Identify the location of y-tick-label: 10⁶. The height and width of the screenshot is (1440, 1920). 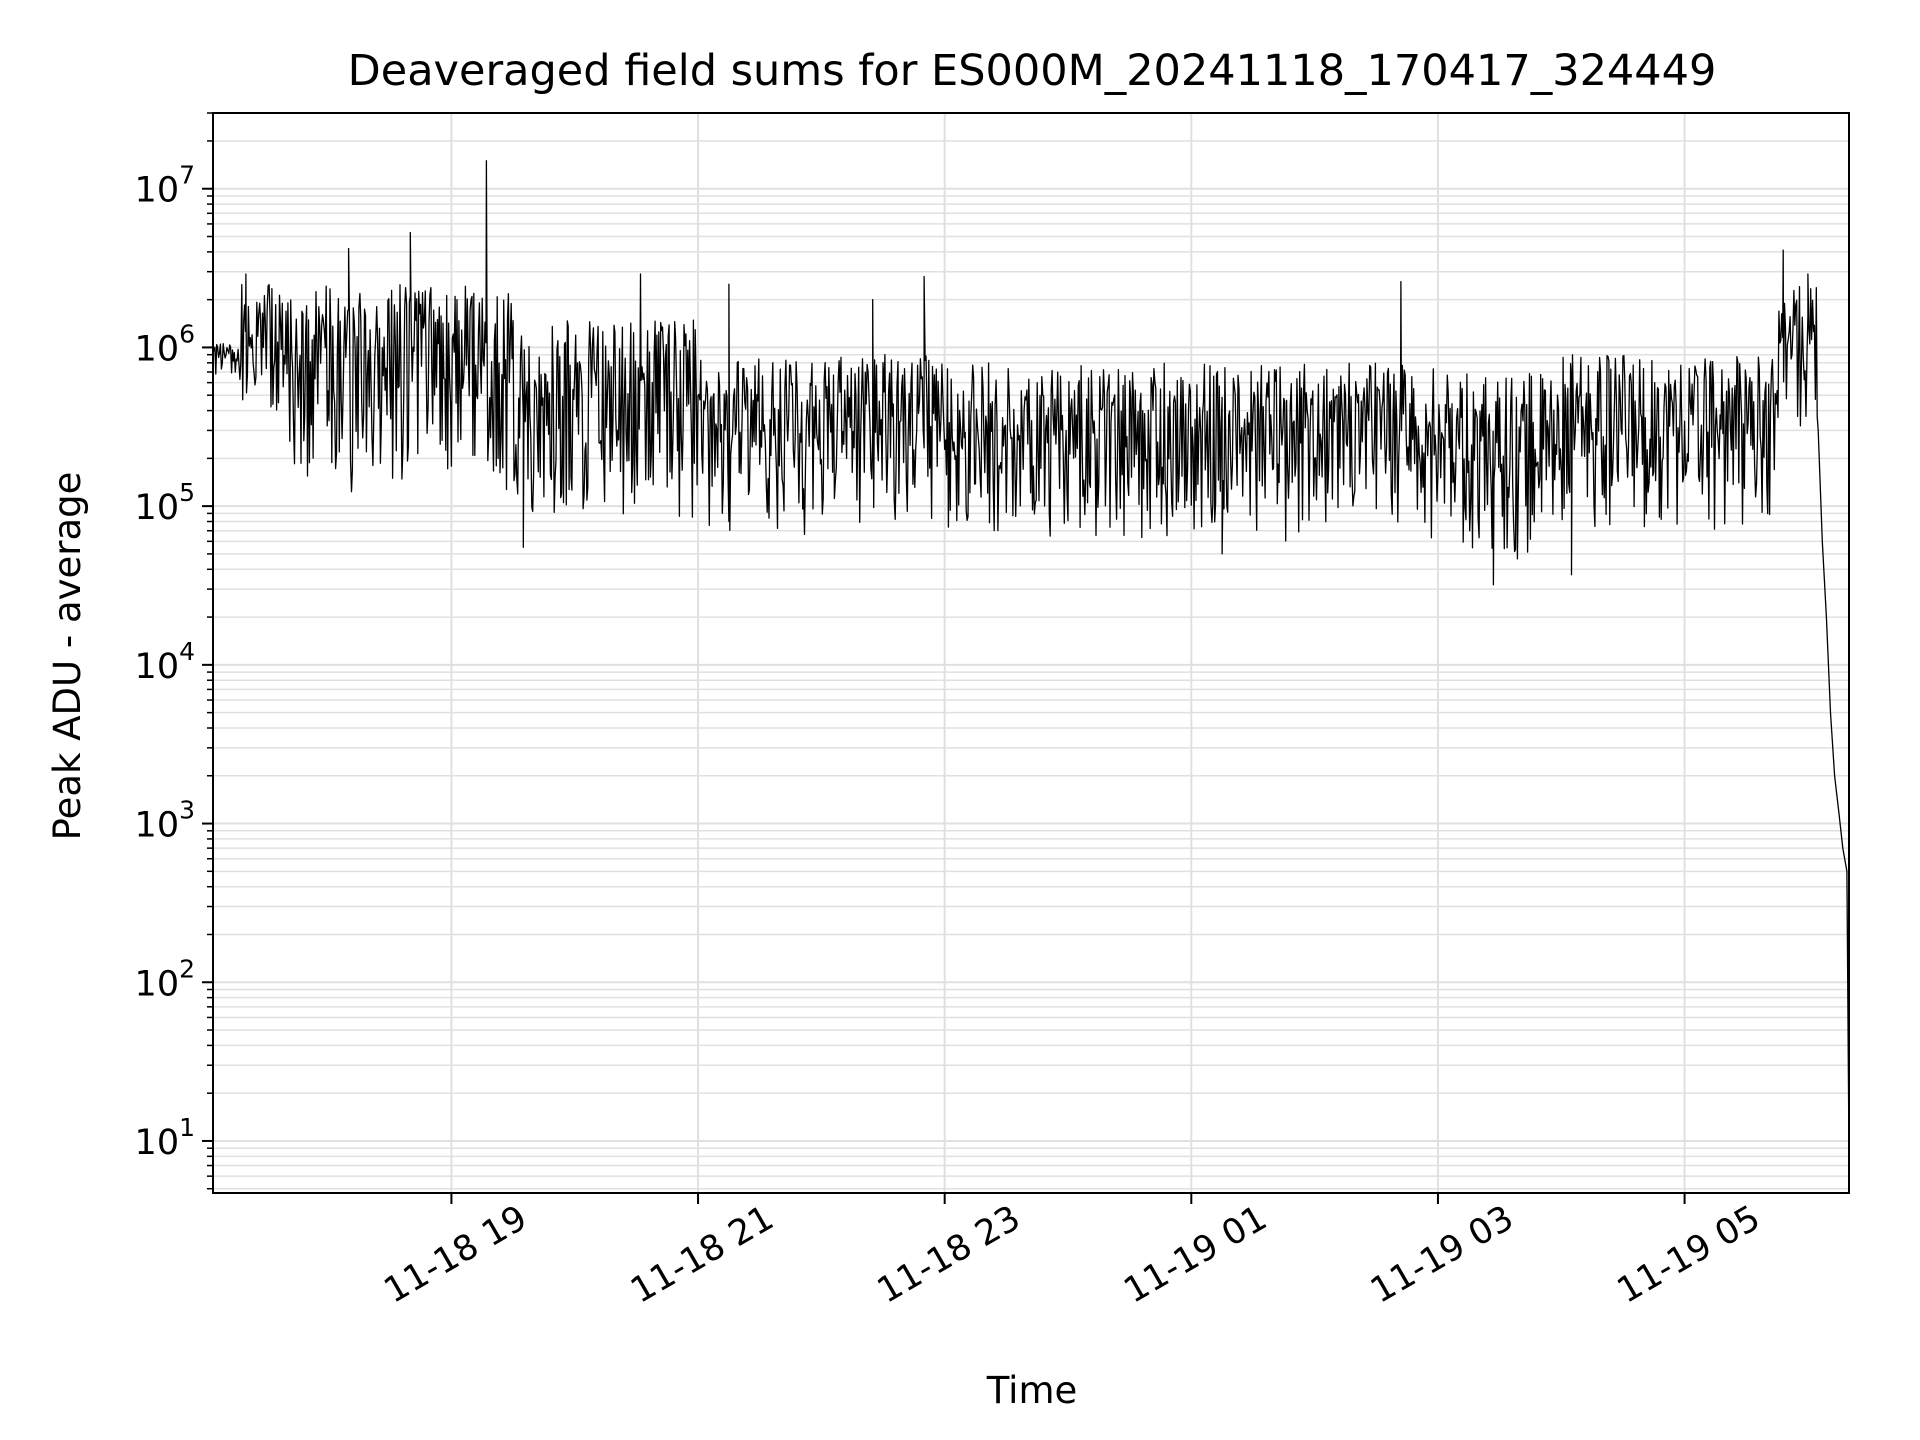
(165, 344).